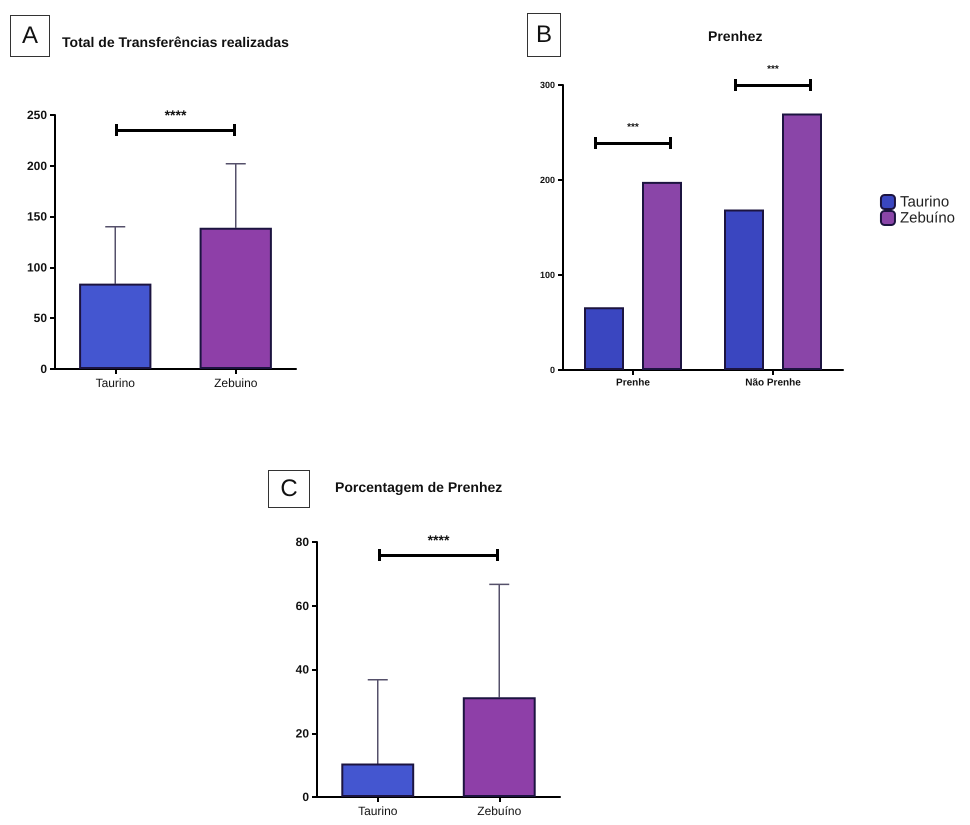 This screenshot has height=825, width=970. I want to click on y-tick-label: 300, so click(547, 85).